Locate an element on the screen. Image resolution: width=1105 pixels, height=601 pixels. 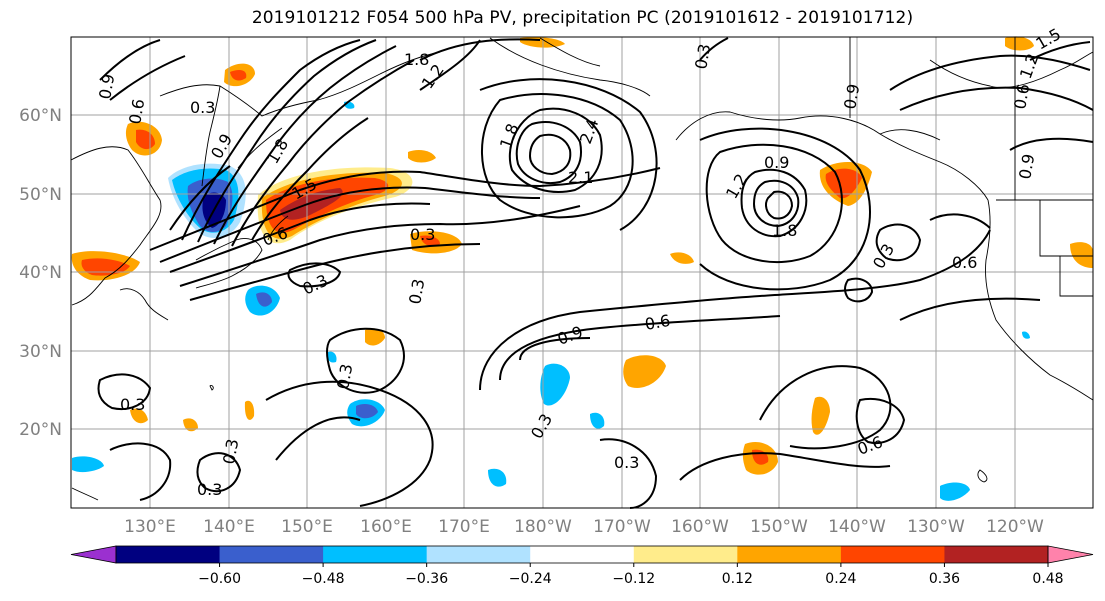
lon-label: 130°E is located at coordinates (150, 527).